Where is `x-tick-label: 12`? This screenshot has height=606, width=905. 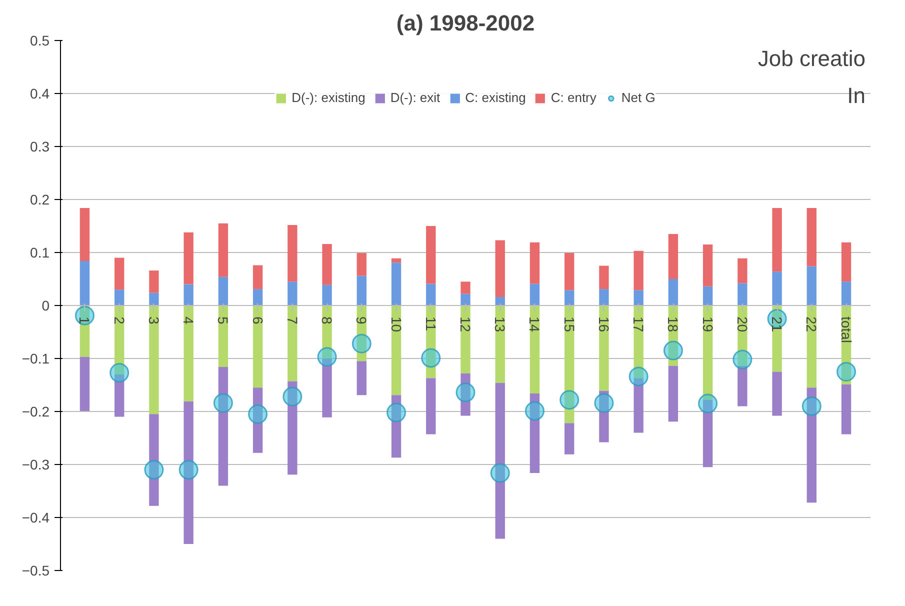 x-tick-label: 12 is located at coordinates (466, 324).